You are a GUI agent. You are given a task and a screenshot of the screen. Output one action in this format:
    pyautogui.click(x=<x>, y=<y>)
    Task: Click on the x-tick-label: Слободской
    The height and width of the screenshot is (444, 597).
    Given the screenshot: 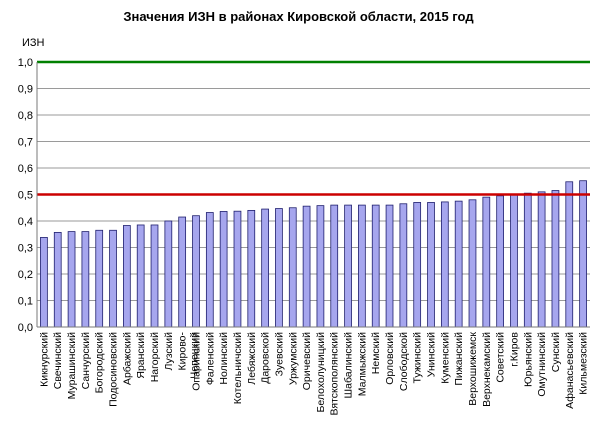 What is the action you would take?
    pyautogui.click(x=404, y=361)
    